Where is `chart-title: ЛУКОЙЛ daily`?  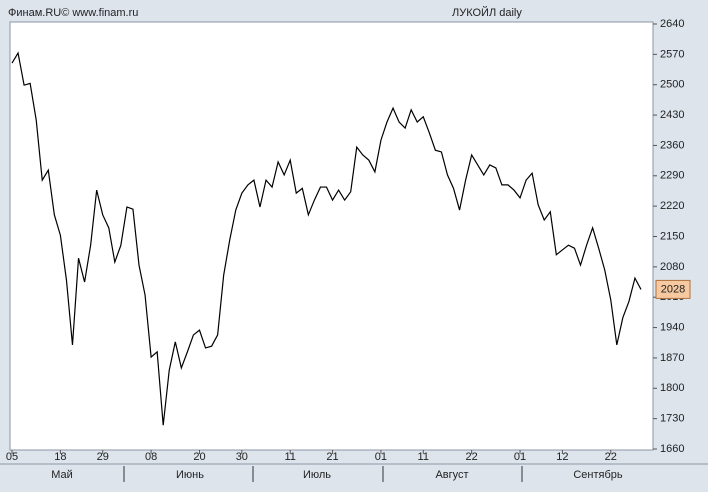 chart-title: ЛУКОЙЛ daily is located at coordinates (487, 12).